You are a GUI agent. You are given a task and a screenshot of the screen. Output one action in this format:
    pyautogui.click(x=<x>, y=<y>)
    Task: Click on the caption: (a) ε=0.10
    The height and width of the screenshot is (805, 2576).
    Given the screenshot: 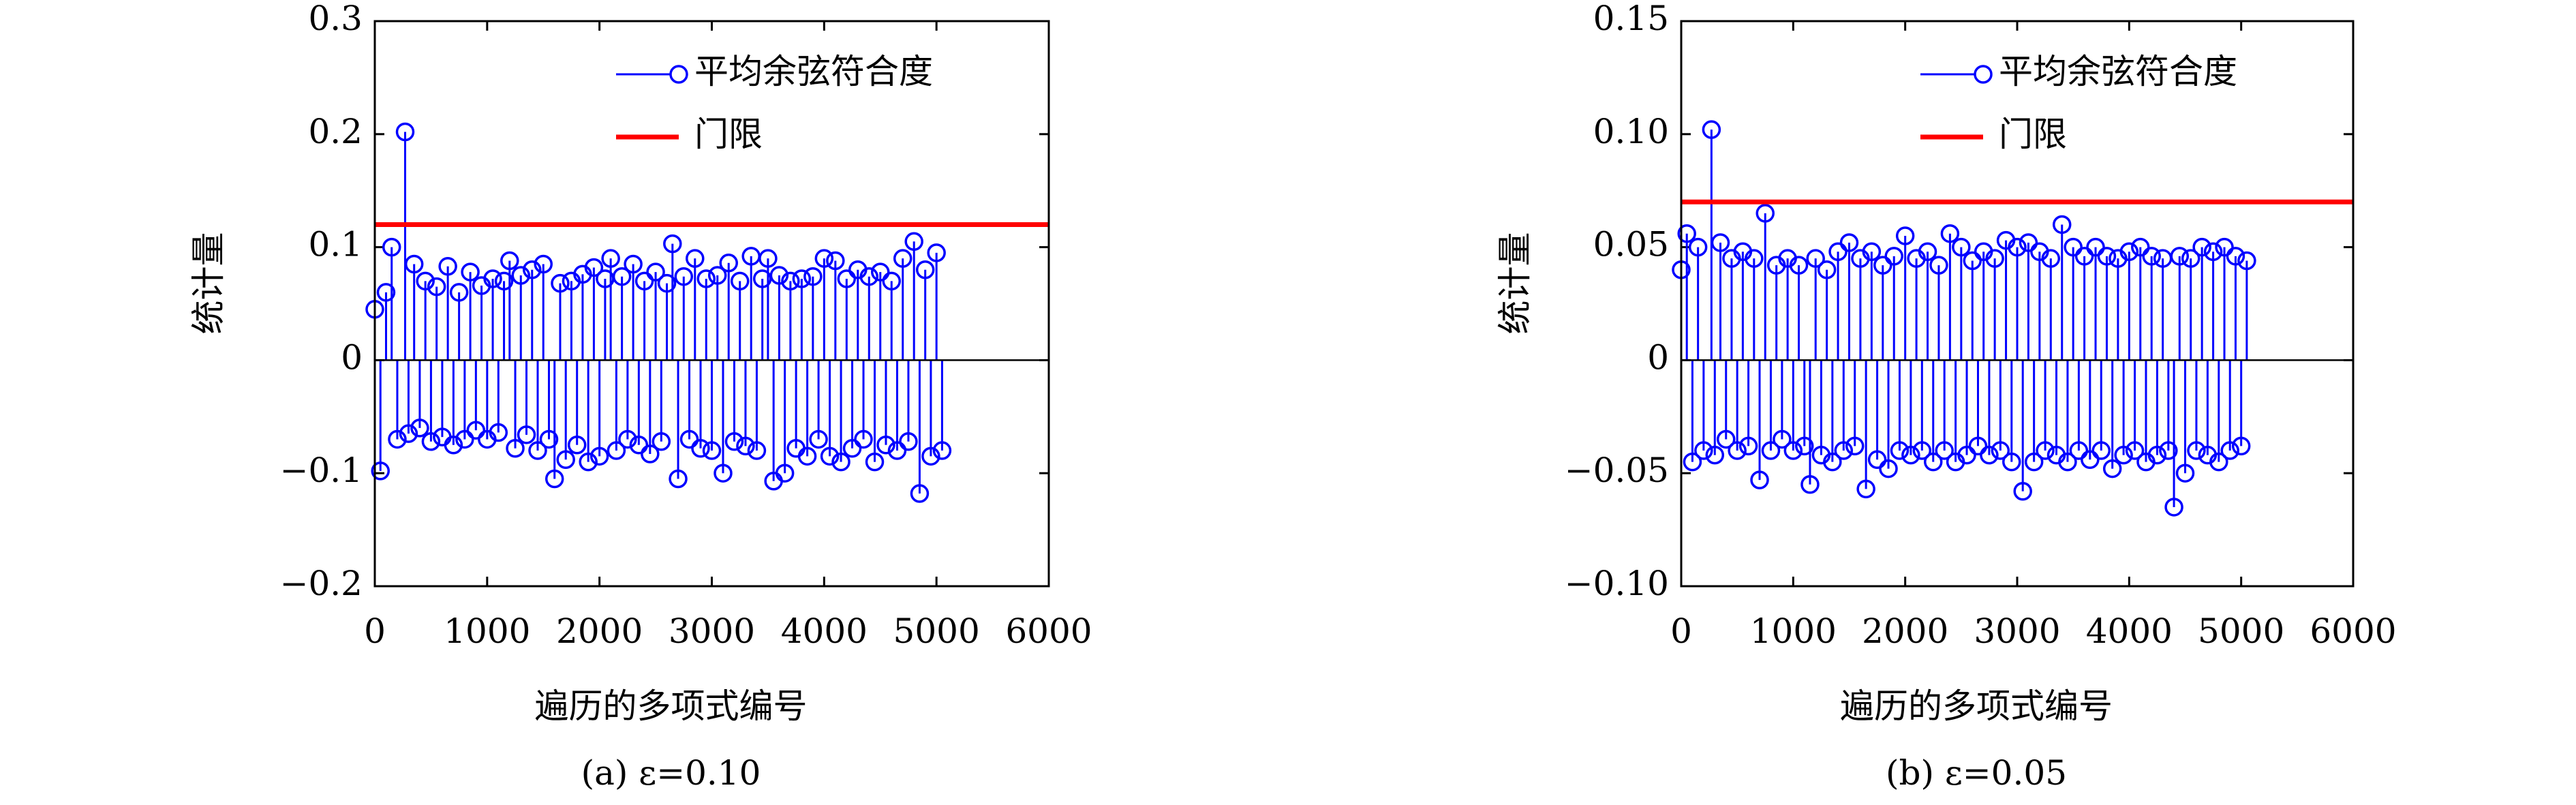 What is the action you would take?
    pyautogui.click(x=671, y=773)
    